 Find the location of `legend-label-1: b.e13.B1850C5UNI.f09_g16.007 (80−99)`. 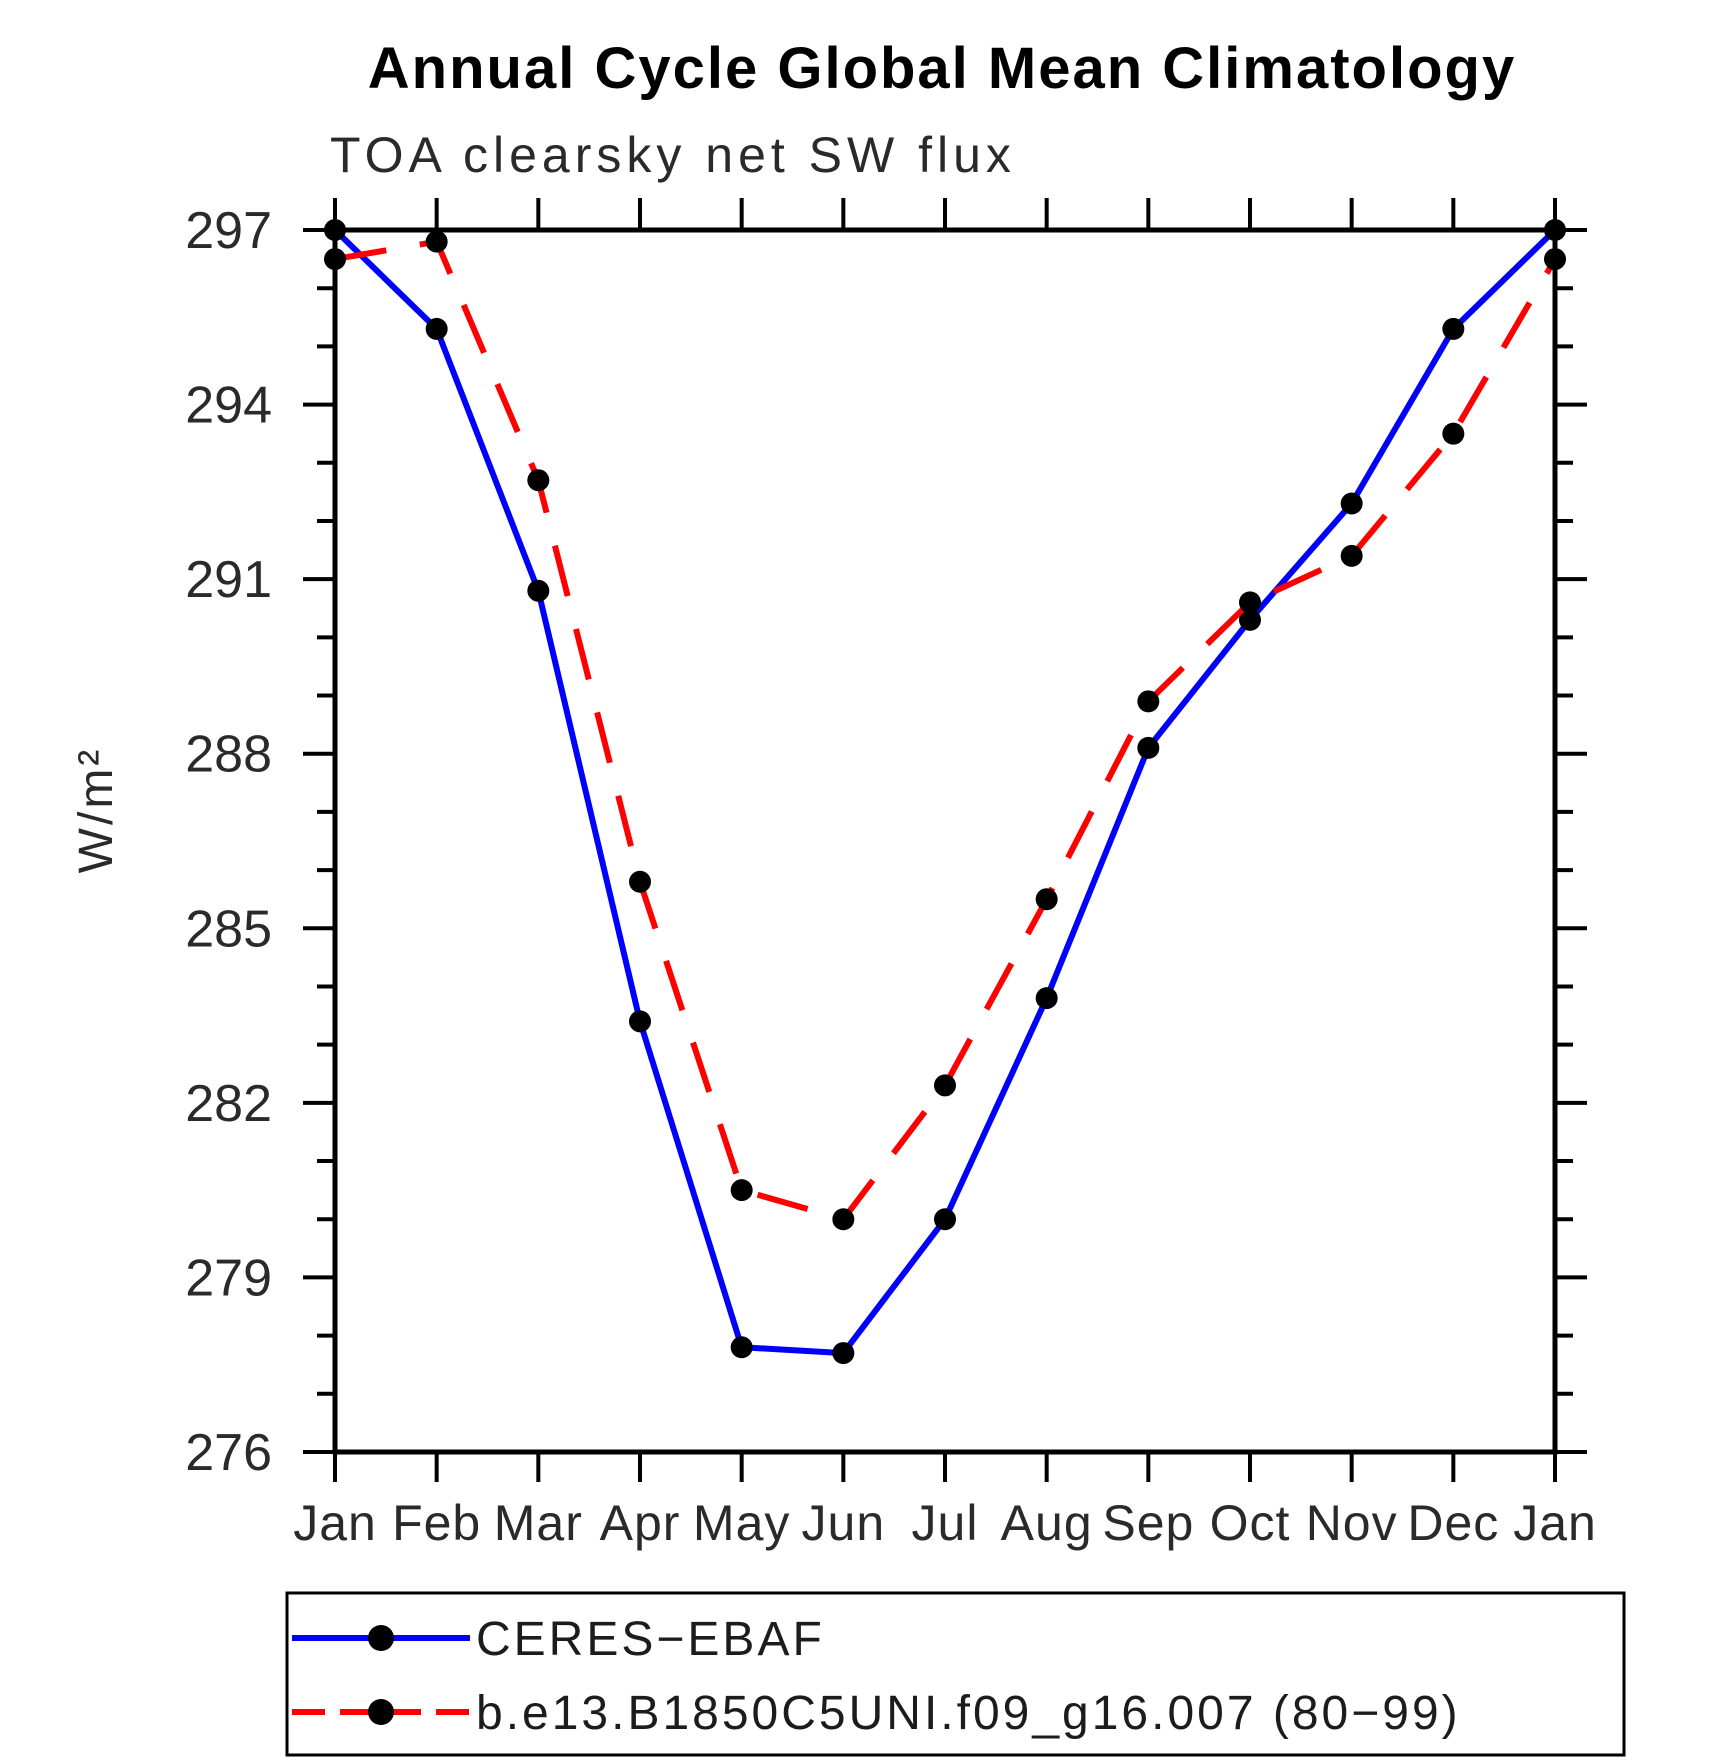

legend-label-1: b.e13.B1850C5UNI.f09_g16.007 (80−99) is located at coordinates (968, 1713).